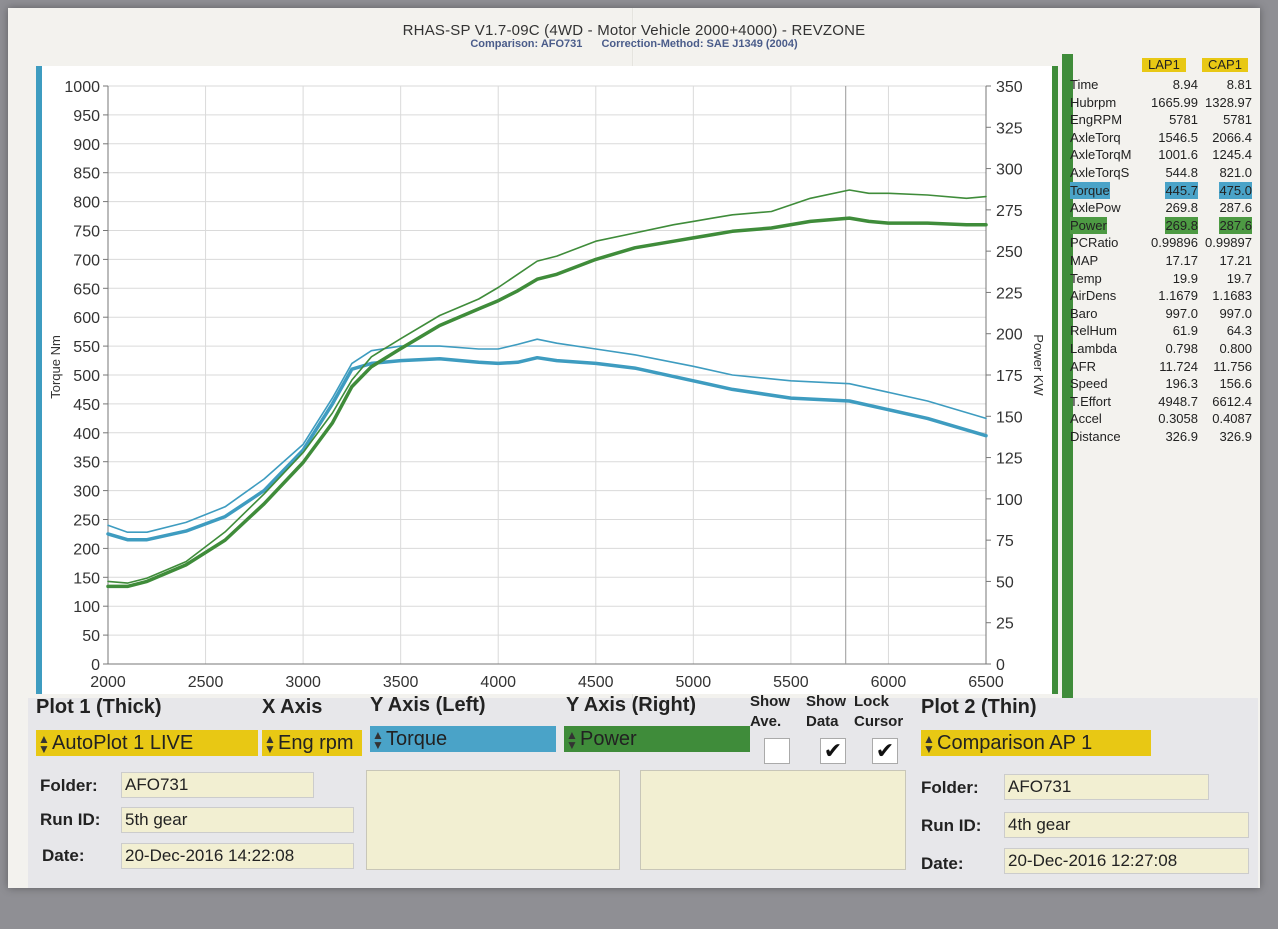  Describe the element at coordinates (86, 434) in the screenshot. I see `y-left-tick-label: 400` at that location.